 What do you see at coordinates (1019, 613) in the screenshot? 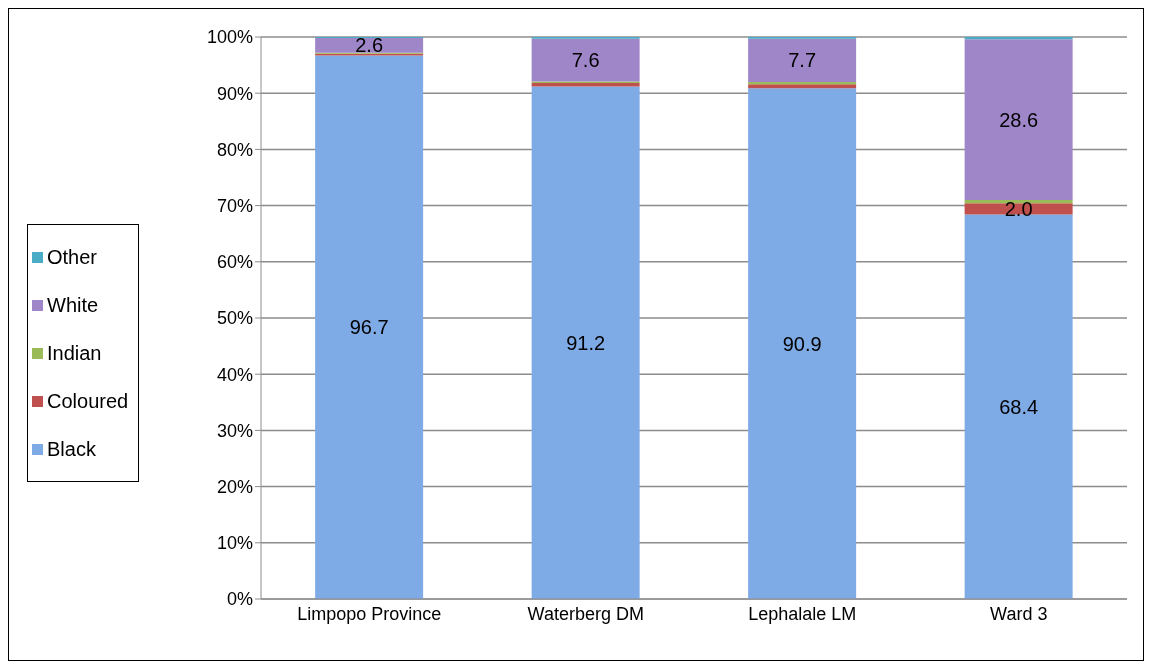
I see `x-tick-label: Ward 3` at bounding box center [1019, 613].